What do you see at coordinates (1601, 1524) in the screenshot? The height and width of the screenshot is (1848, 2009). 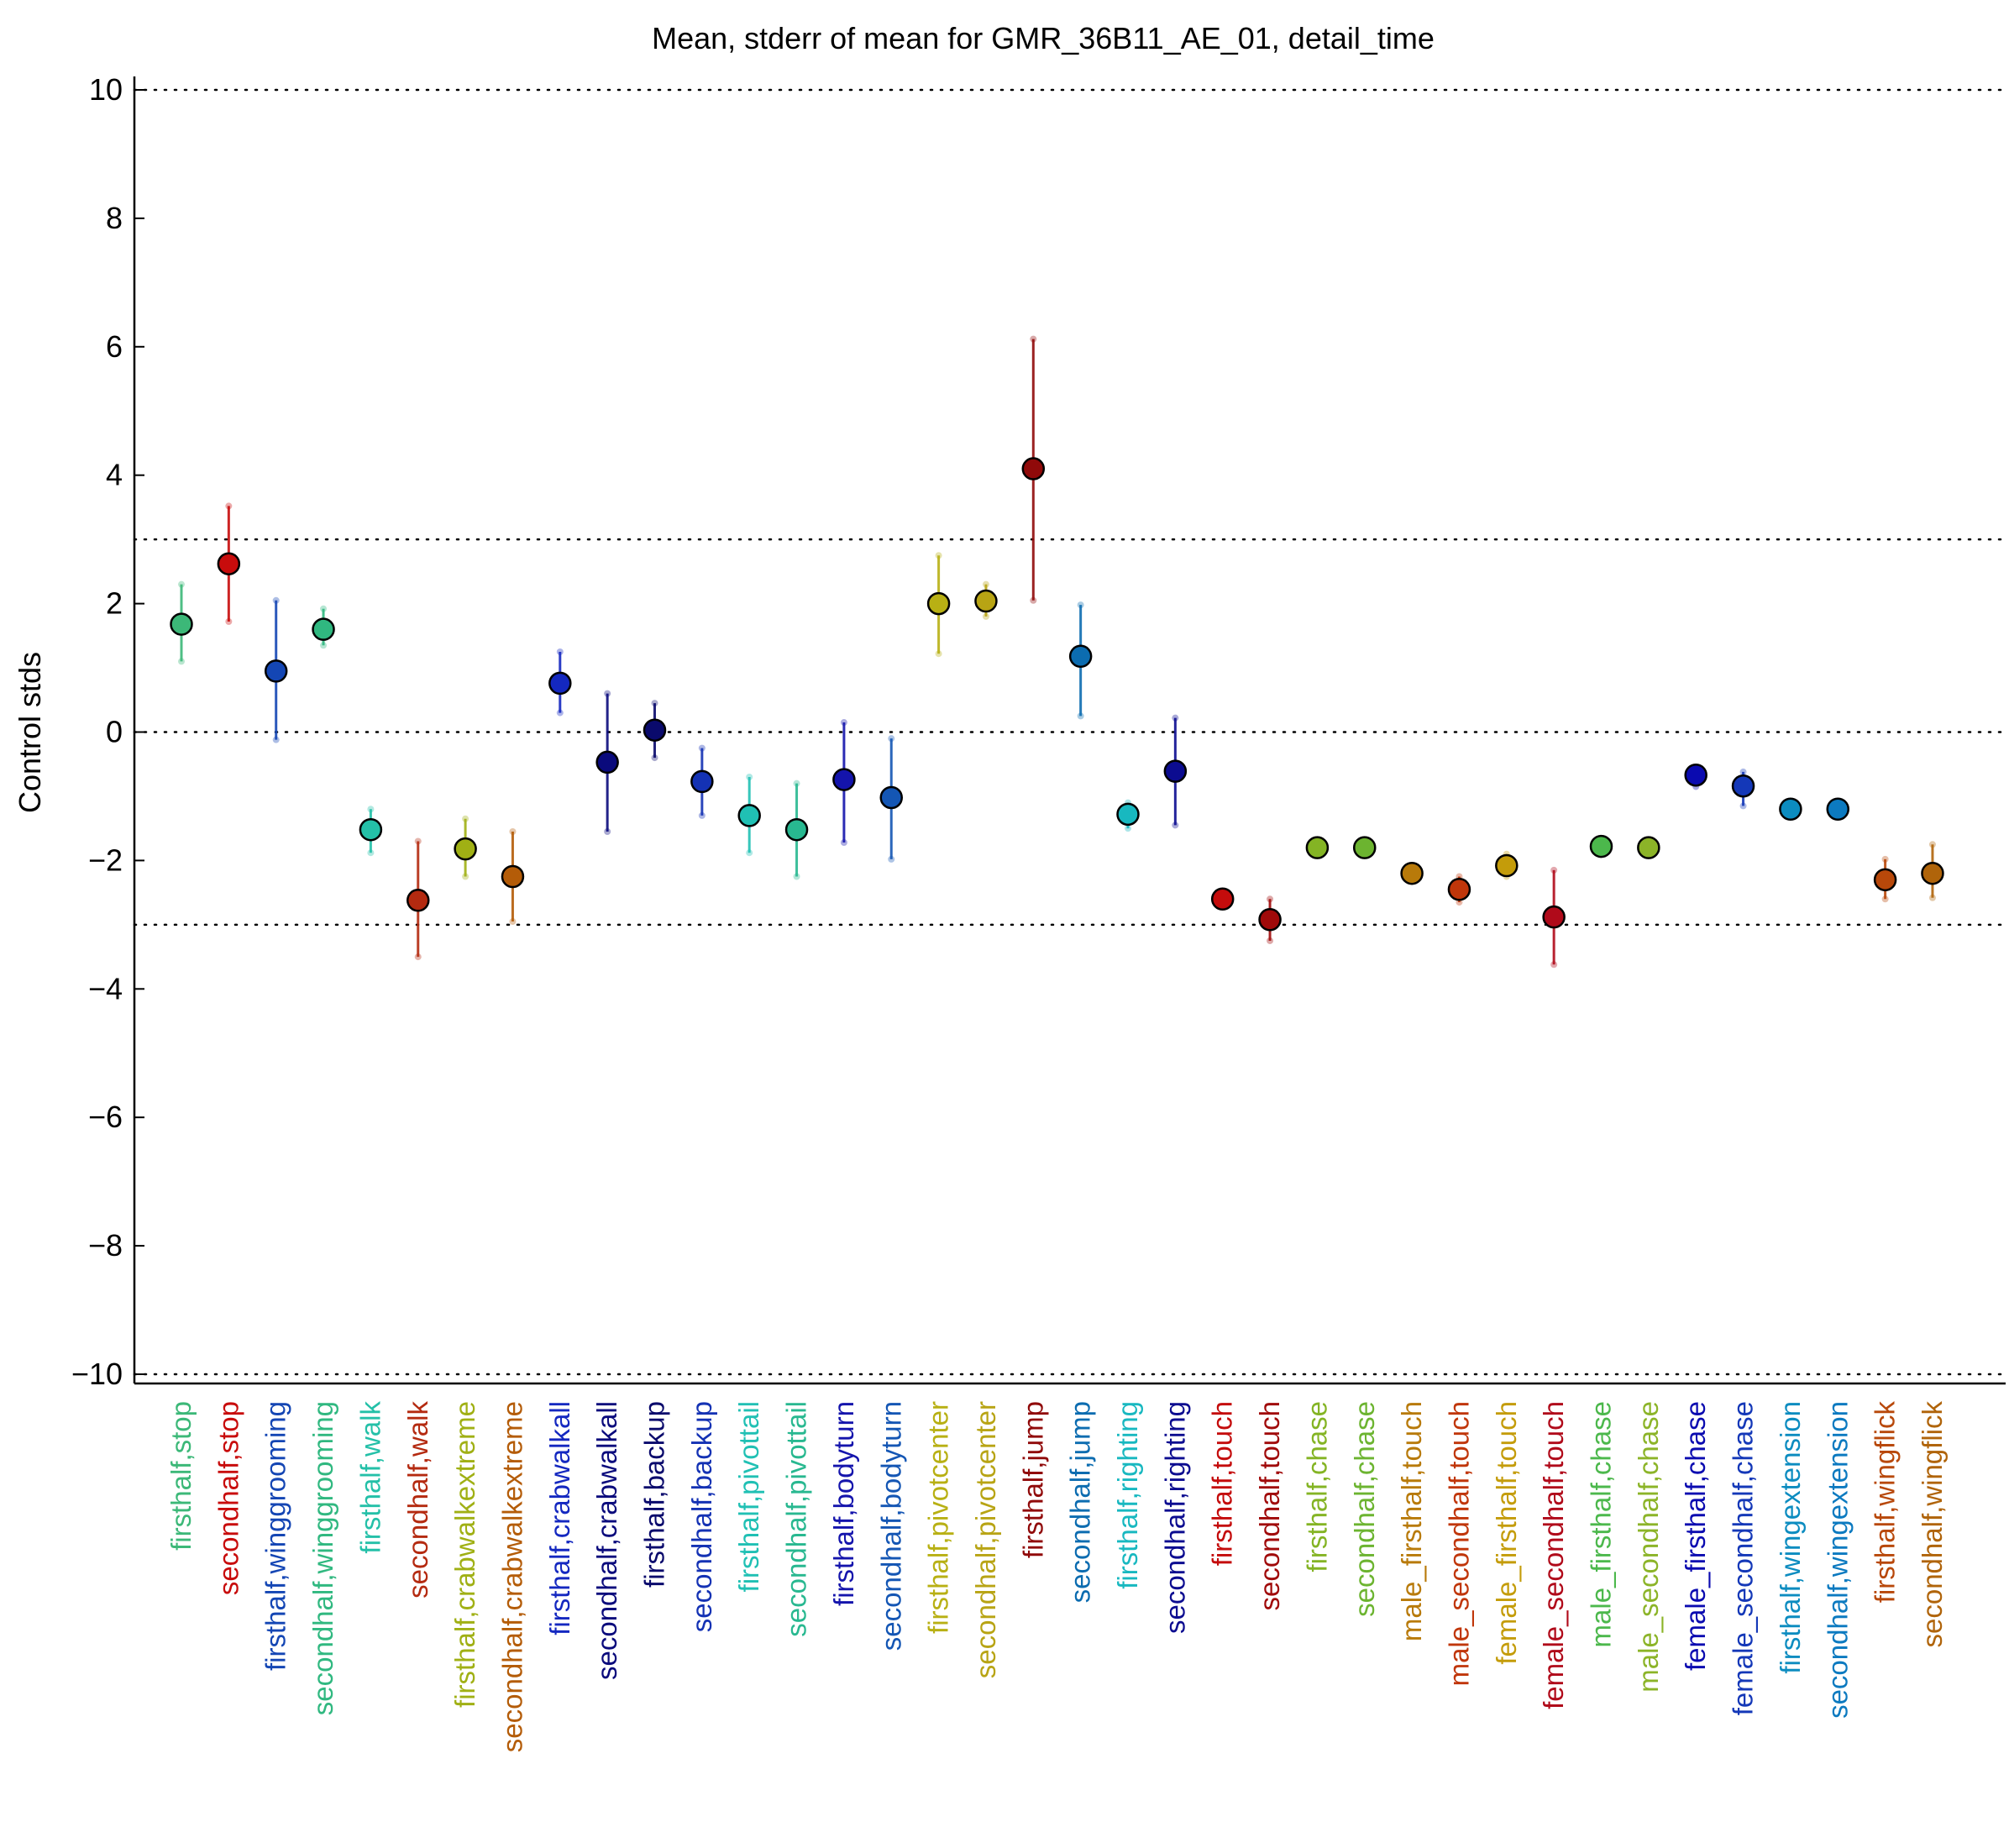 I see `category-label: male_firsthalf,chase` at bounding box center [1601, 1524].